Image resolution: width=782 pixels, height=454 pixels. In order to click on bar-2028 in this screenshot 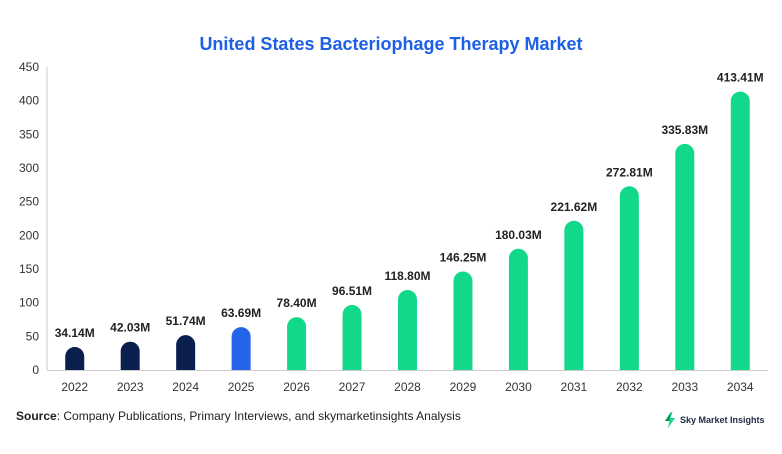, I will do `click(407, 330)`.